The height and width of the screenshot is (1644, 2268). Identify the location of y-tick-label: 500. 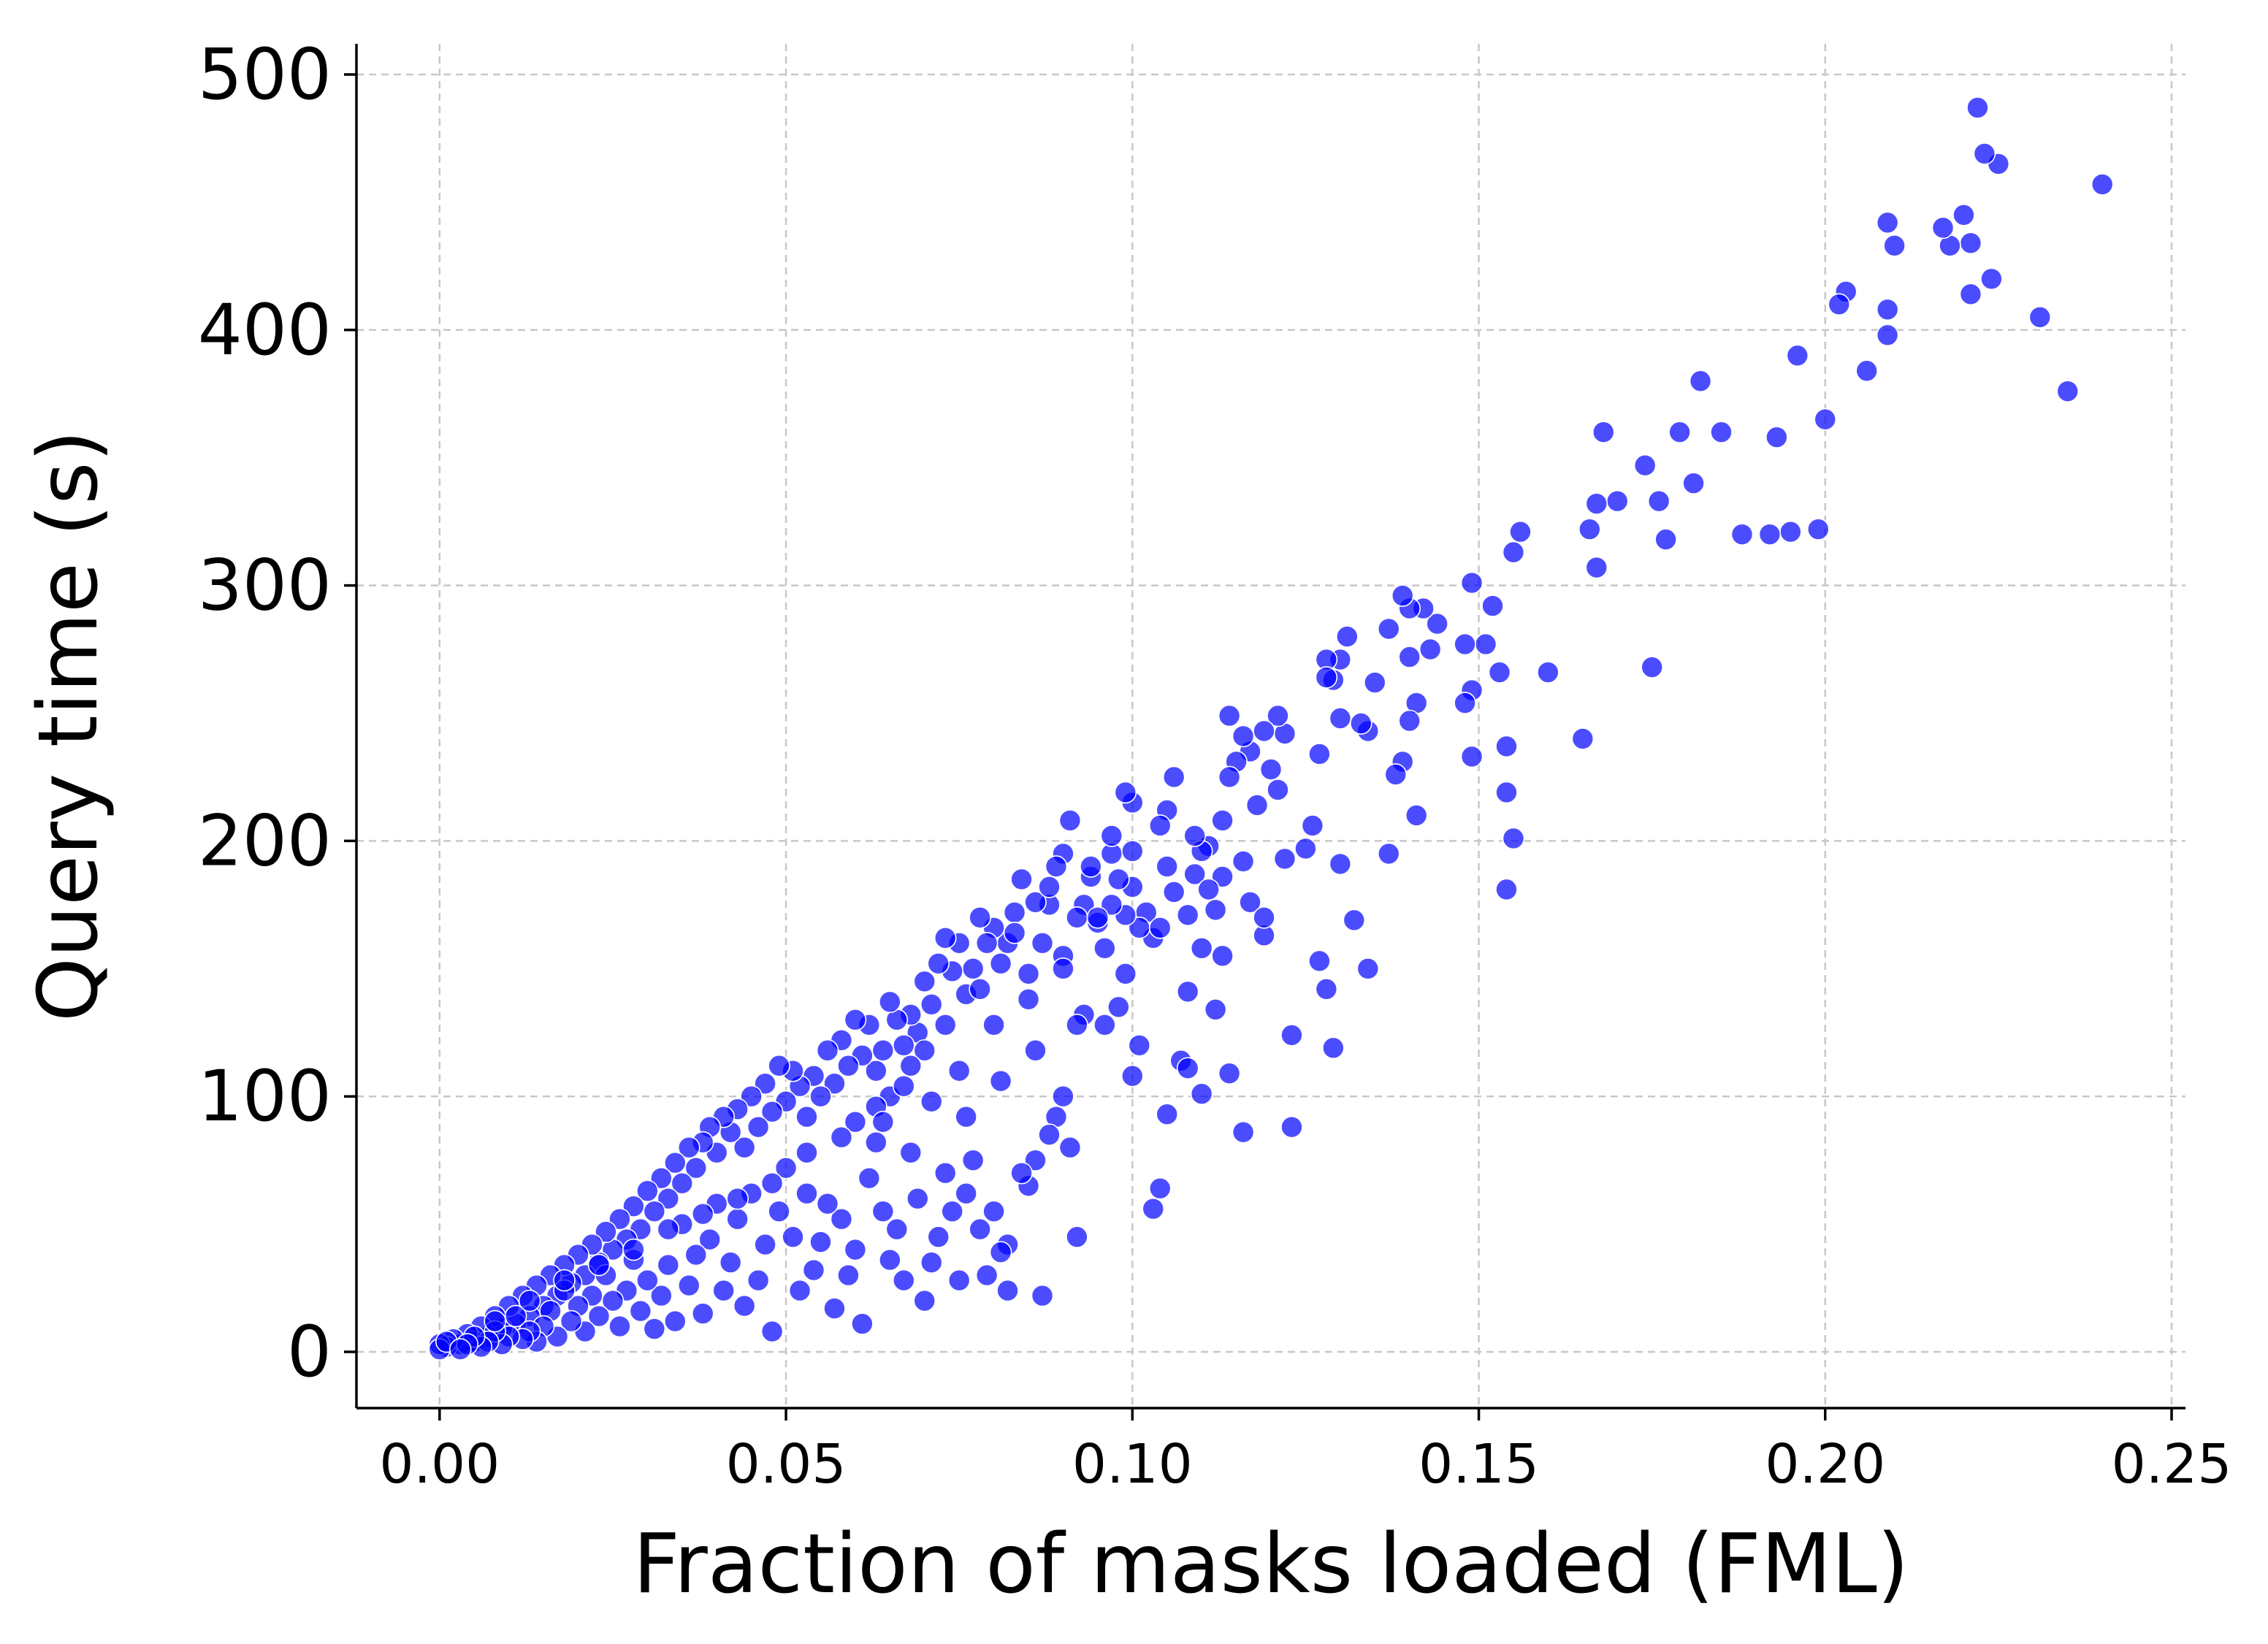
(265, 74).